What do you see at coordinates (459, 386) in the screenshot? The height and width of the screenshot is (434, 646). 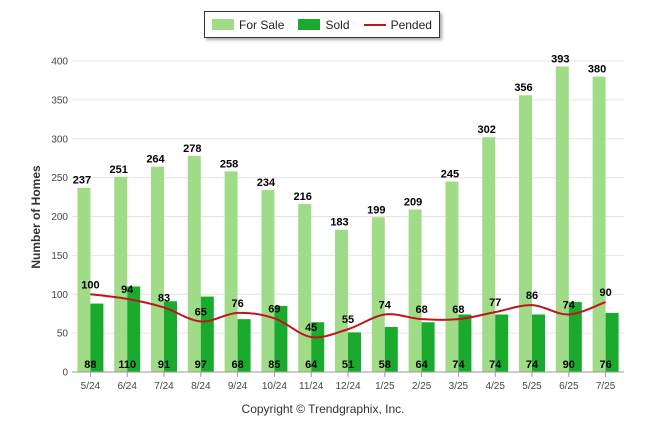 I see `x-tick-label: 3/25` at bounding box center [459, 386].